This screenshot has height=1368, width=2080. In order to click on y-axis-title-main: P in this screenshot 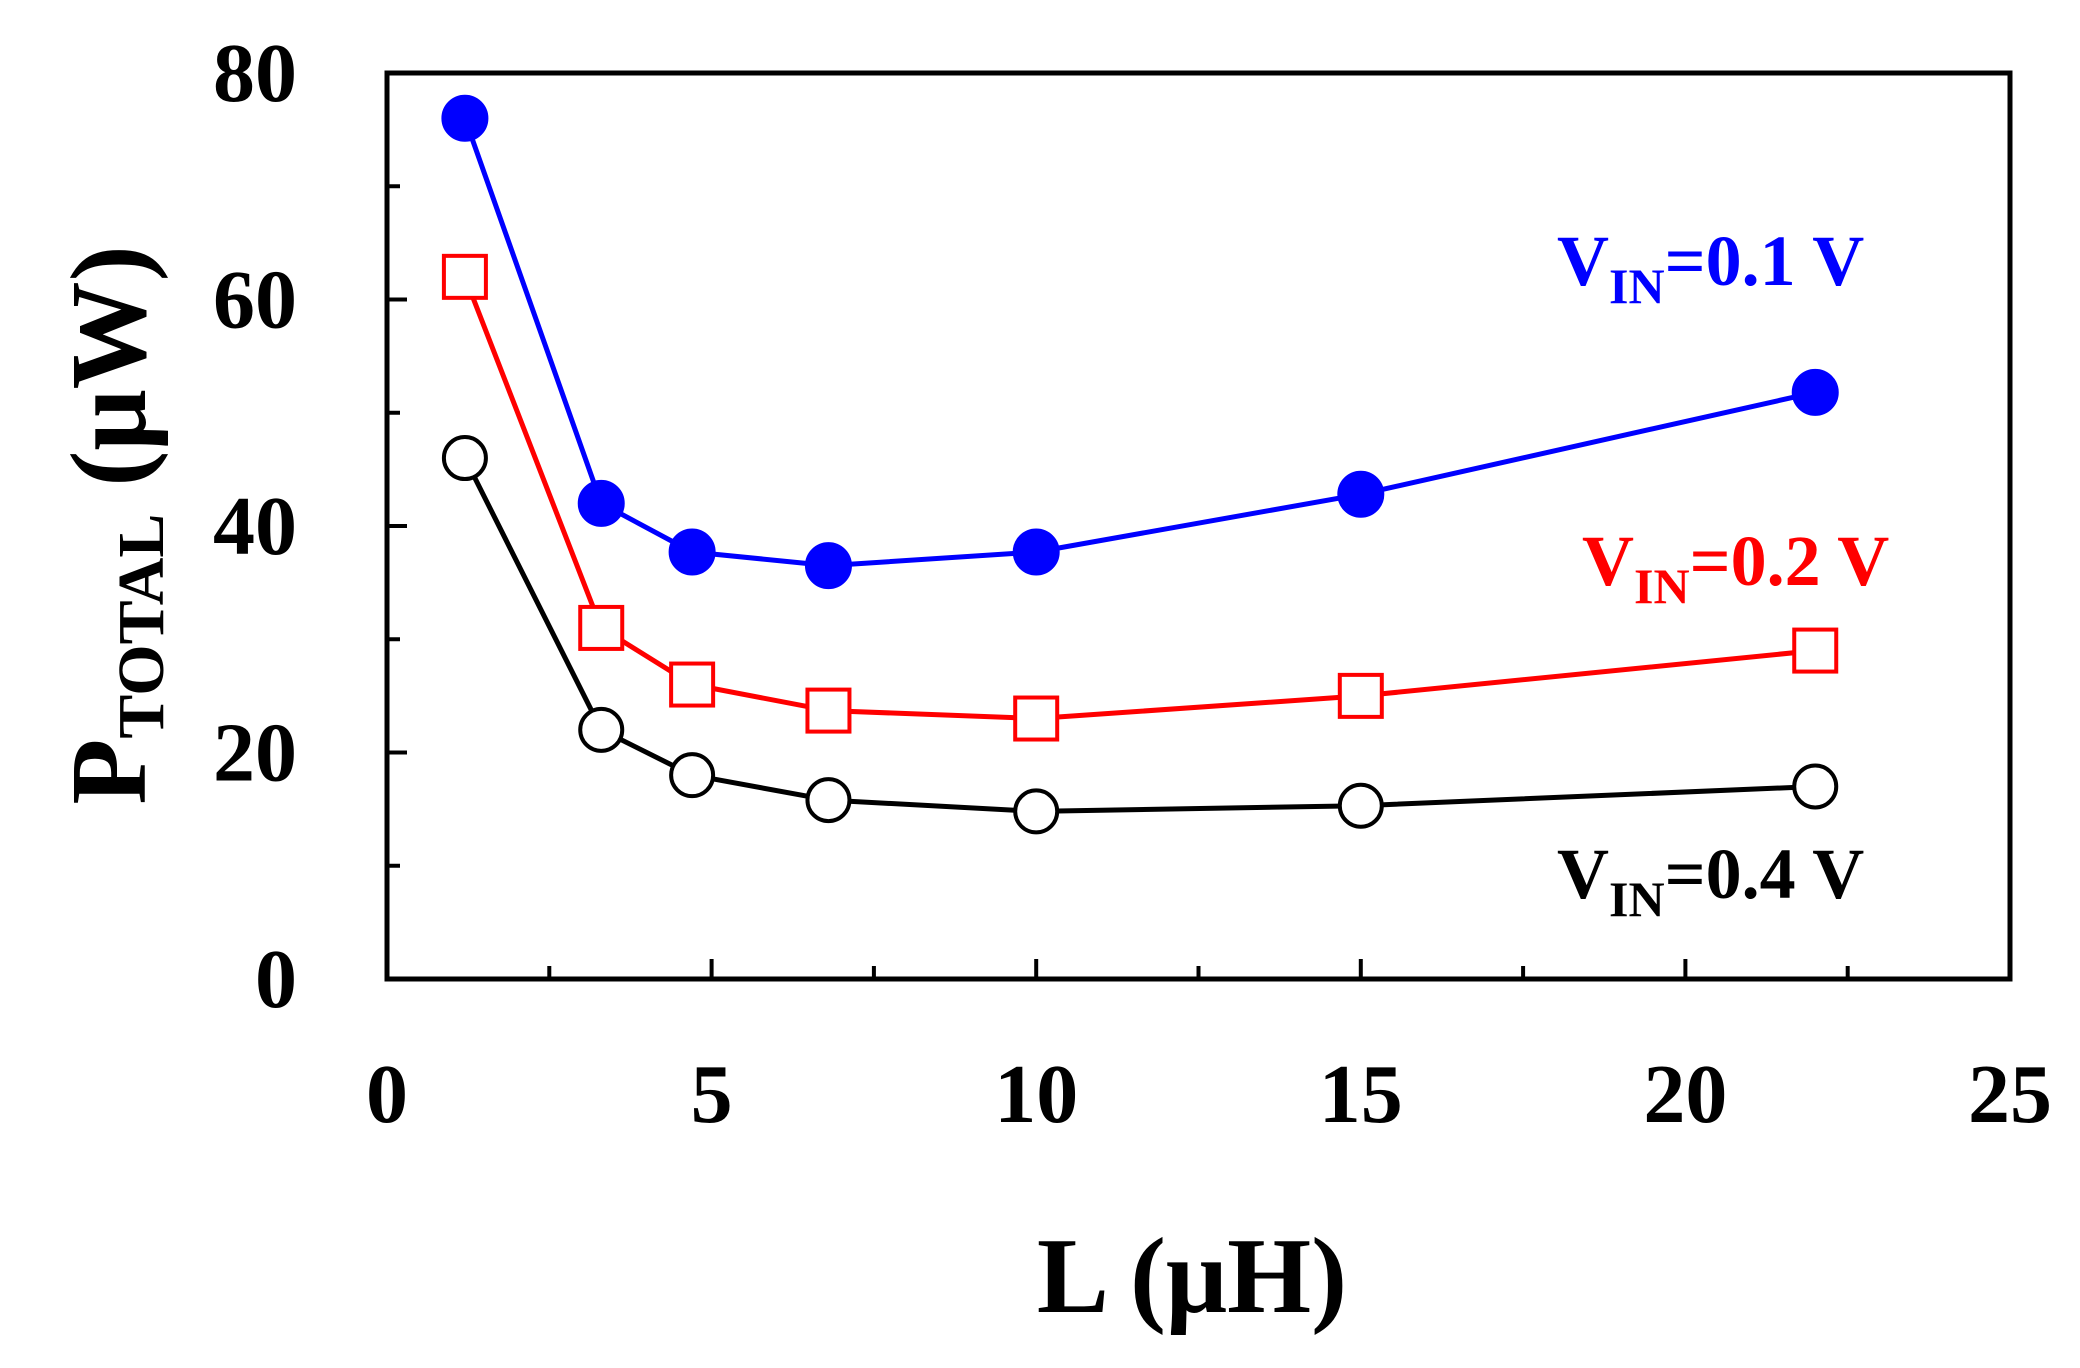, I will do `click(109, 772)`.